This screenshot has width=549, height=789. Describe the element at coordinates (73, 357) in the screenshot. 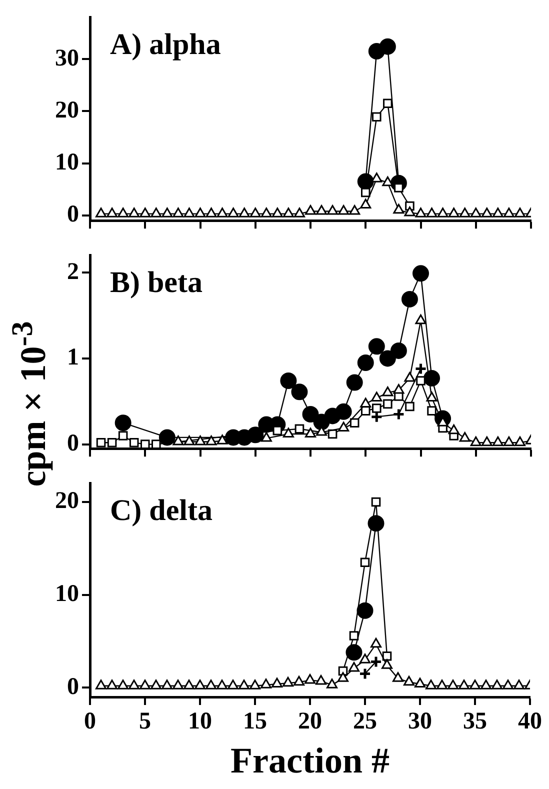

I see `y-tick-label: 1` at that location.